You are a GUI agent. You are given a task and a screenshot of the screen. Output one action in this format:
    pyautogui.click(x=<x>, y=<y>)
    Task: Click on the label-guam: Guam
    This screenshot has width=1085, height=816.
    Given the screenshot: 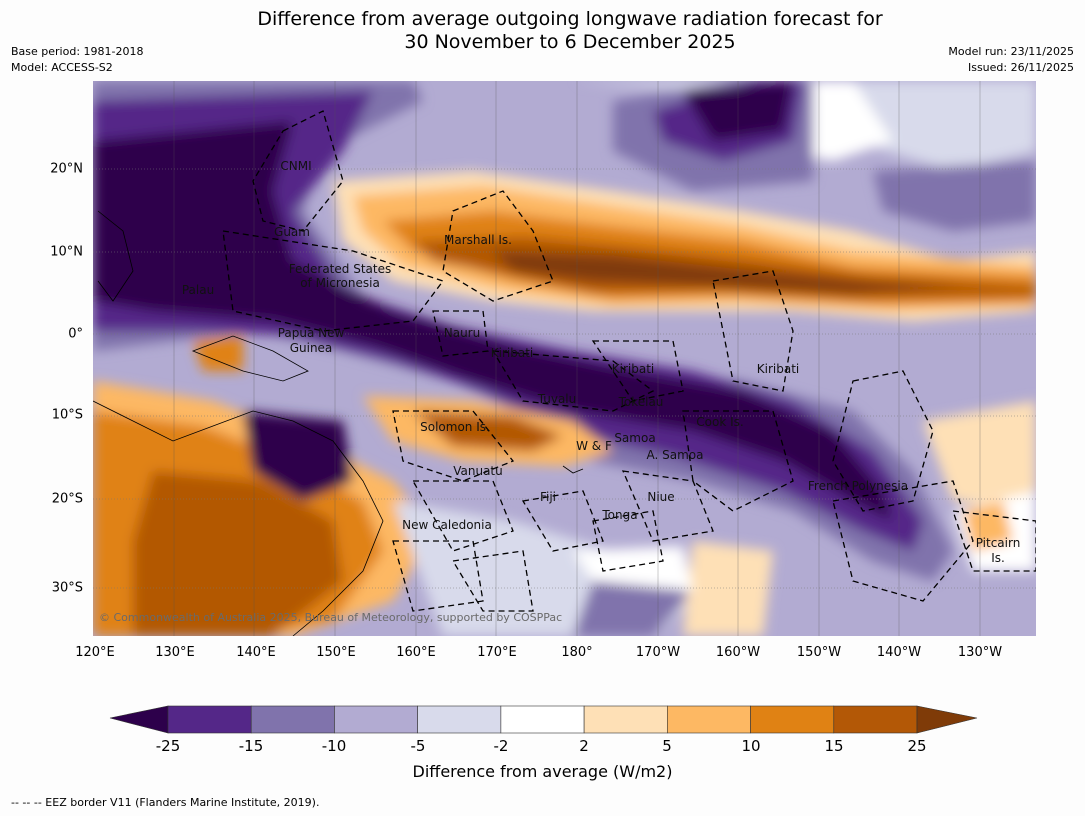 What is the action you would take?
    pyautogui.click(x=292, y=232)
    